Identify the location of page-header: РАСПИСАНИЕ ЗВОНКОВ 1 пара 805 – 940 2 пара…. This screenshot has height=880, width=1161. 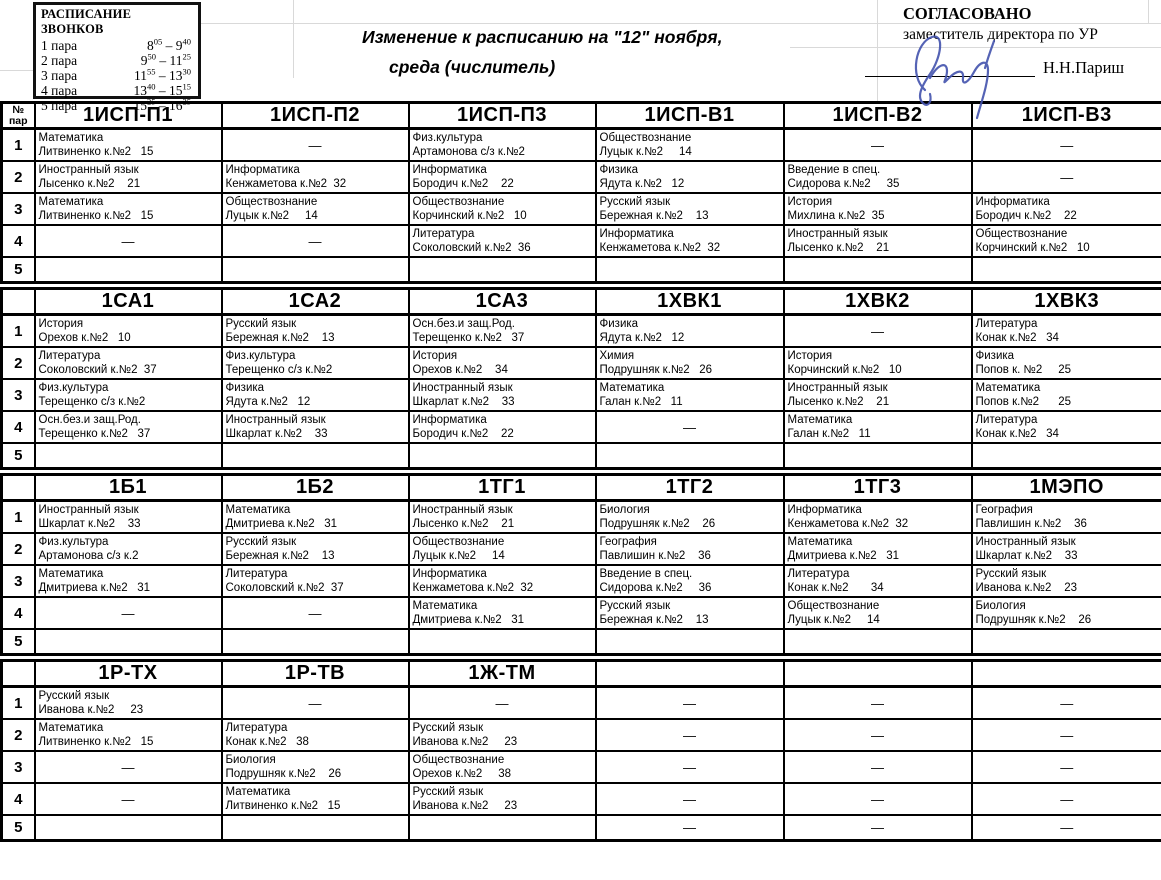
(580, 60).